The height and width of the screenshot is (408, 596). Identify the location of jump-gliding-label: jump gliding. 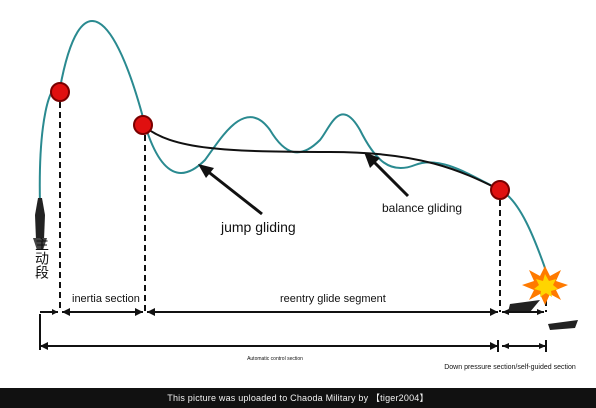
(258, 227).